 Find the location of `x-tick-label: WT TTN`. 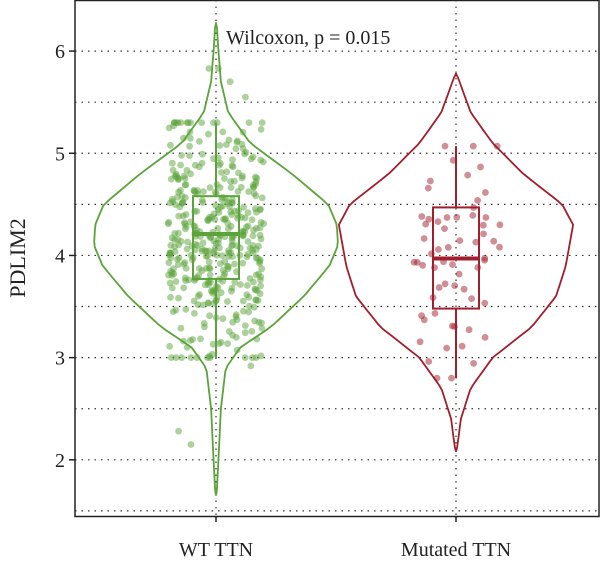

x-tick-label: WT TTN is located at coordinates (216, 550).